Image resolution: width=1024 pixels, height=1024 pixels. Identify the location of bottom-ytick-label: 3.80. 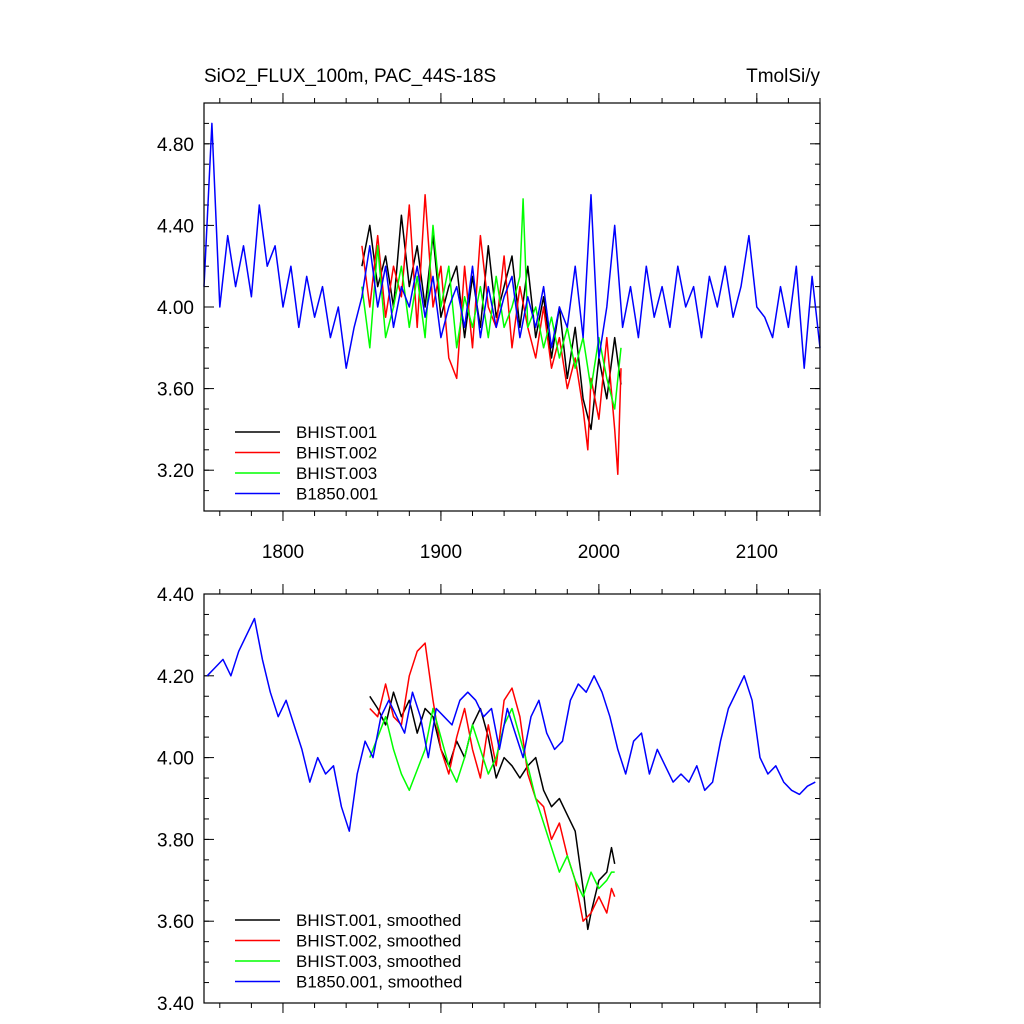
(175, 840).